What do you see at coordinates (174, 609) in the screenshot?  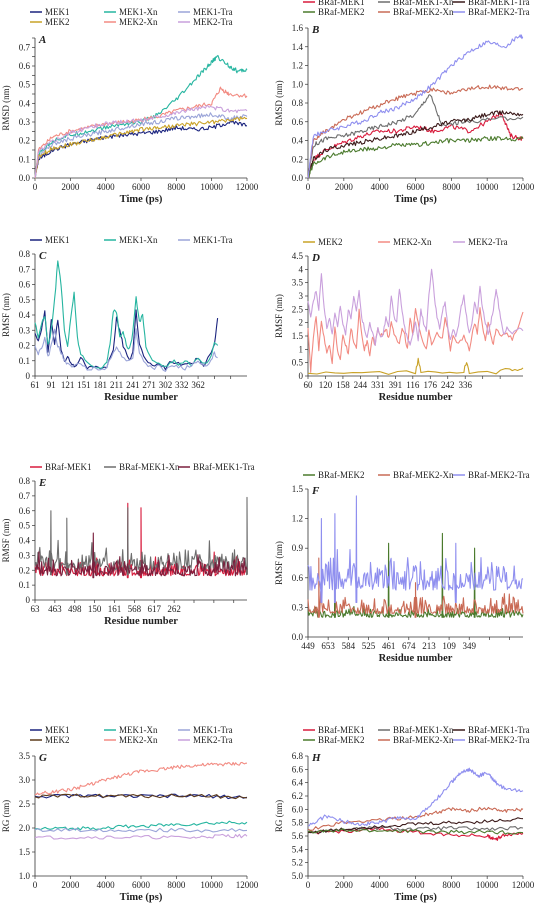 I see `x-tick-label: 262` at bounding box center [174, 609].